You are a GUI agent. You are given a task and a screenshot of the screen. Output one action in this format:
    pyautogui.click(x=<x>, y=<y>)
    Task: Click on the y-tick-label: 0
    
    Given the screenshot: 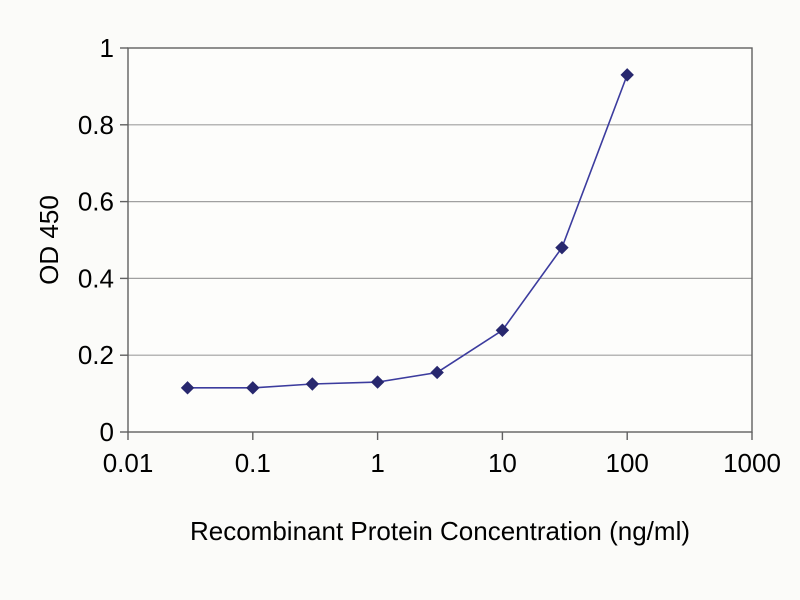 What is the action you would take?
    pyautogui.click(x=107, y=432)
    